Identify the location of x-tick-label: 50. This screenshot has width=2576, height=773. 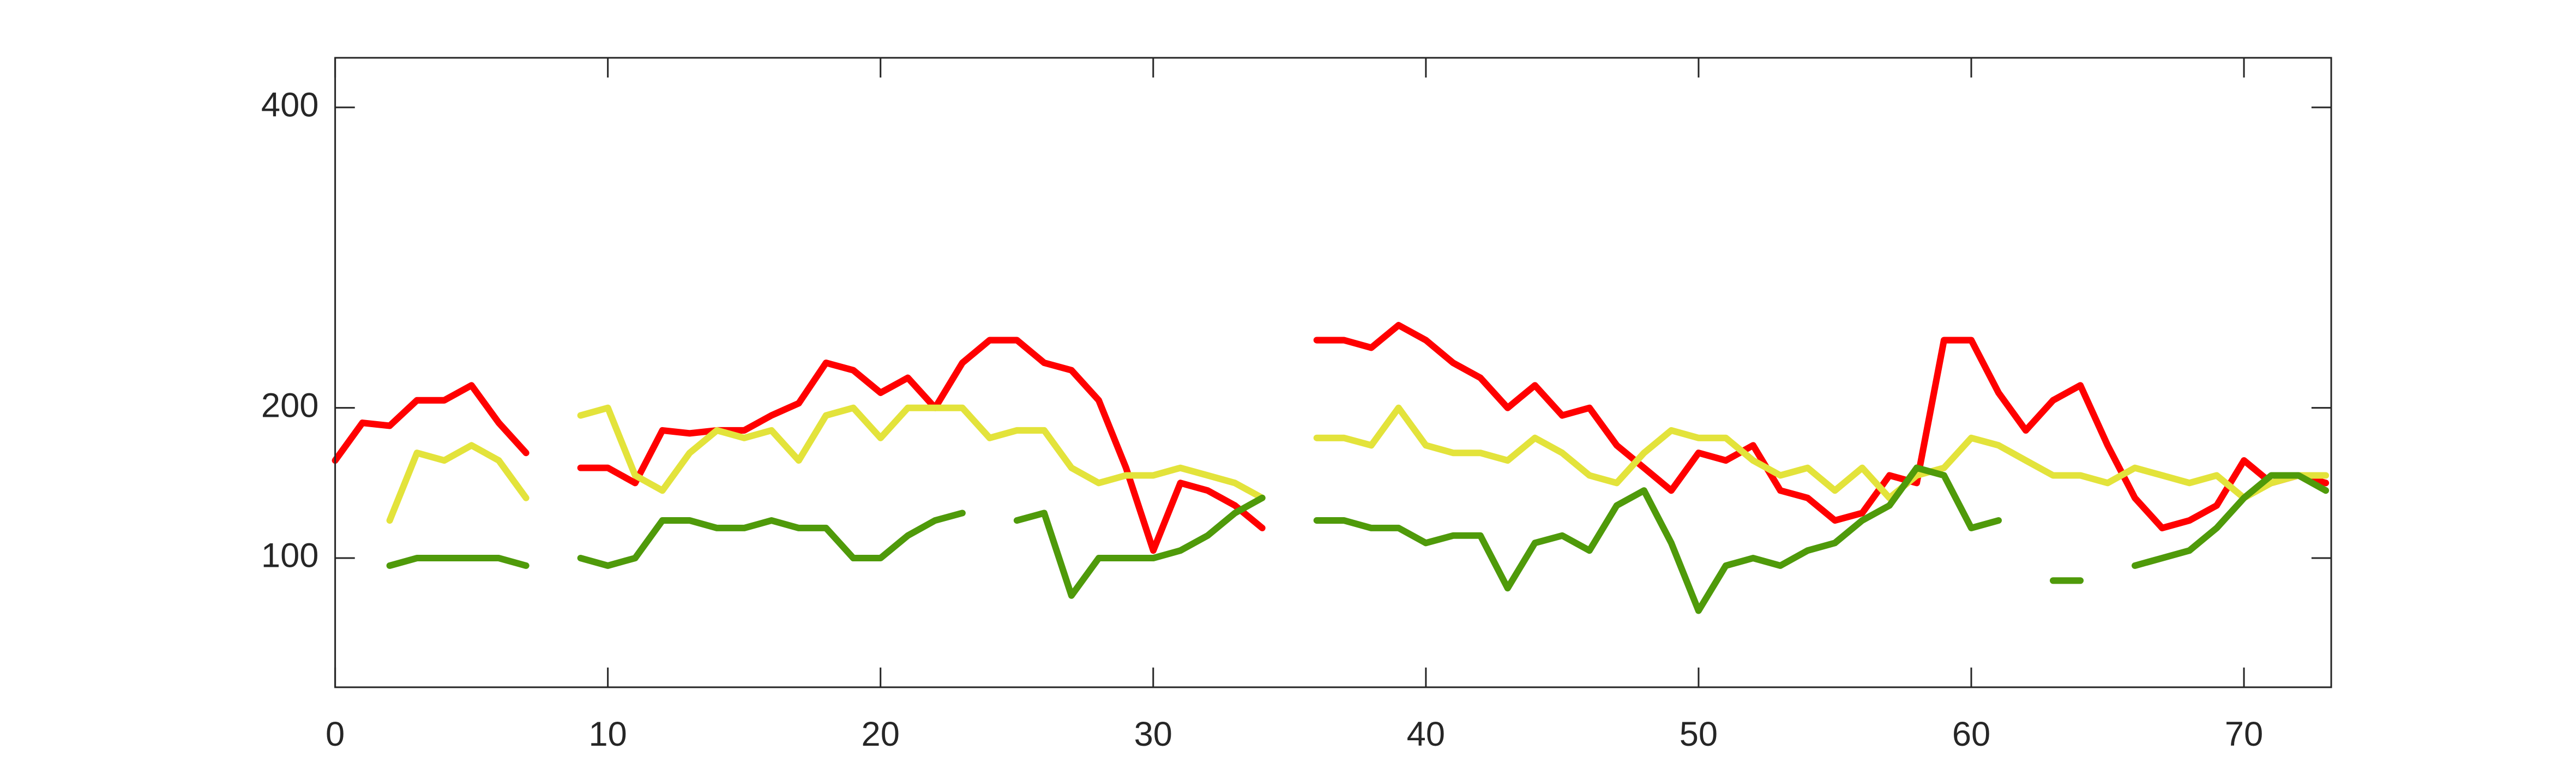
(1699, 734).